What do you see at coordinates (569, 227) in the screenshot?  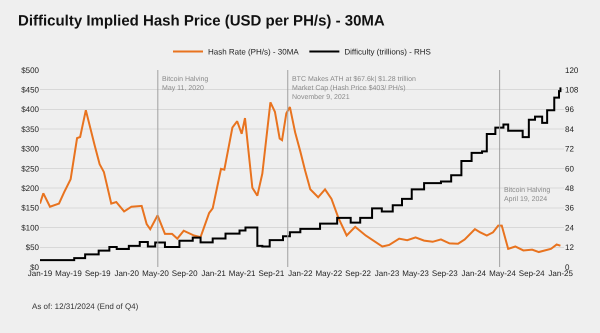 I see `y2-tick-label: 24` at bounding box center [569, 227].